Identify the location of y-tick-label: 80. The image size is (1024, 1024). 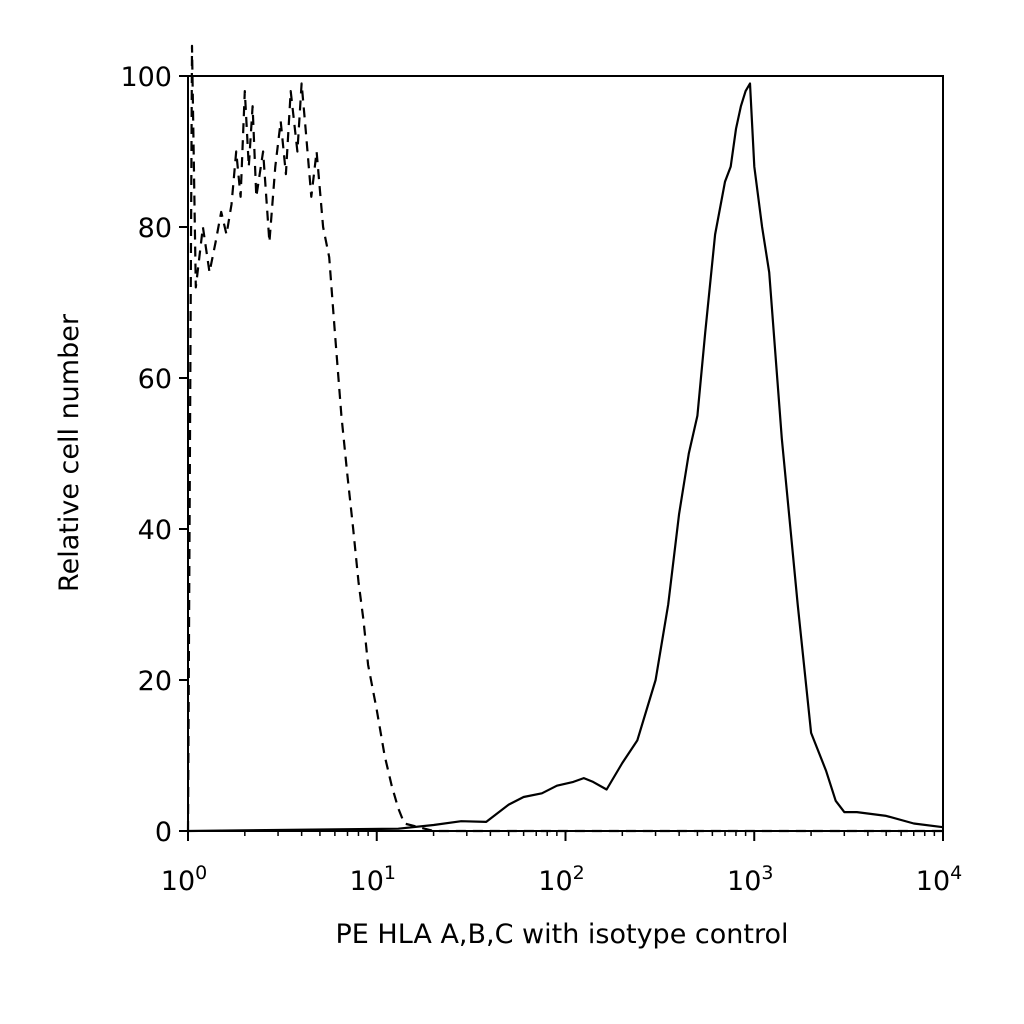
(155, 228).